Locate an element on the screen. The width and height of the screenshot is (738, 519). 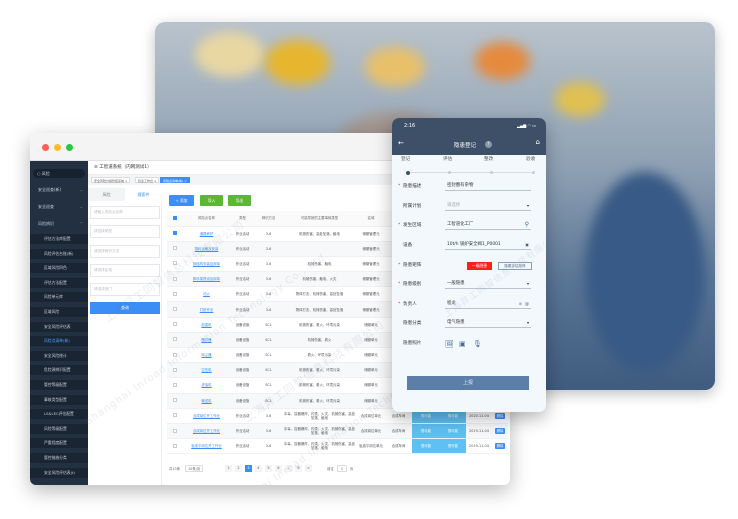
sidebar-item: 安全风险统计 is located at coordinates (59, 355).